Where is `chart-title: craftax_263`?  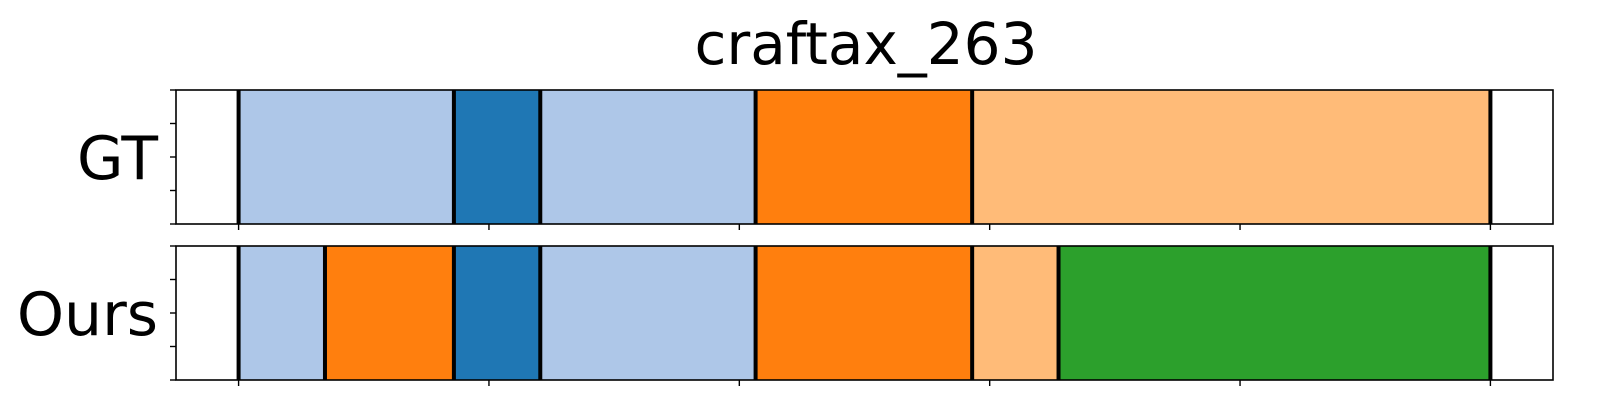 chart-title: craftax_263 is located at coordinates (866, 44).